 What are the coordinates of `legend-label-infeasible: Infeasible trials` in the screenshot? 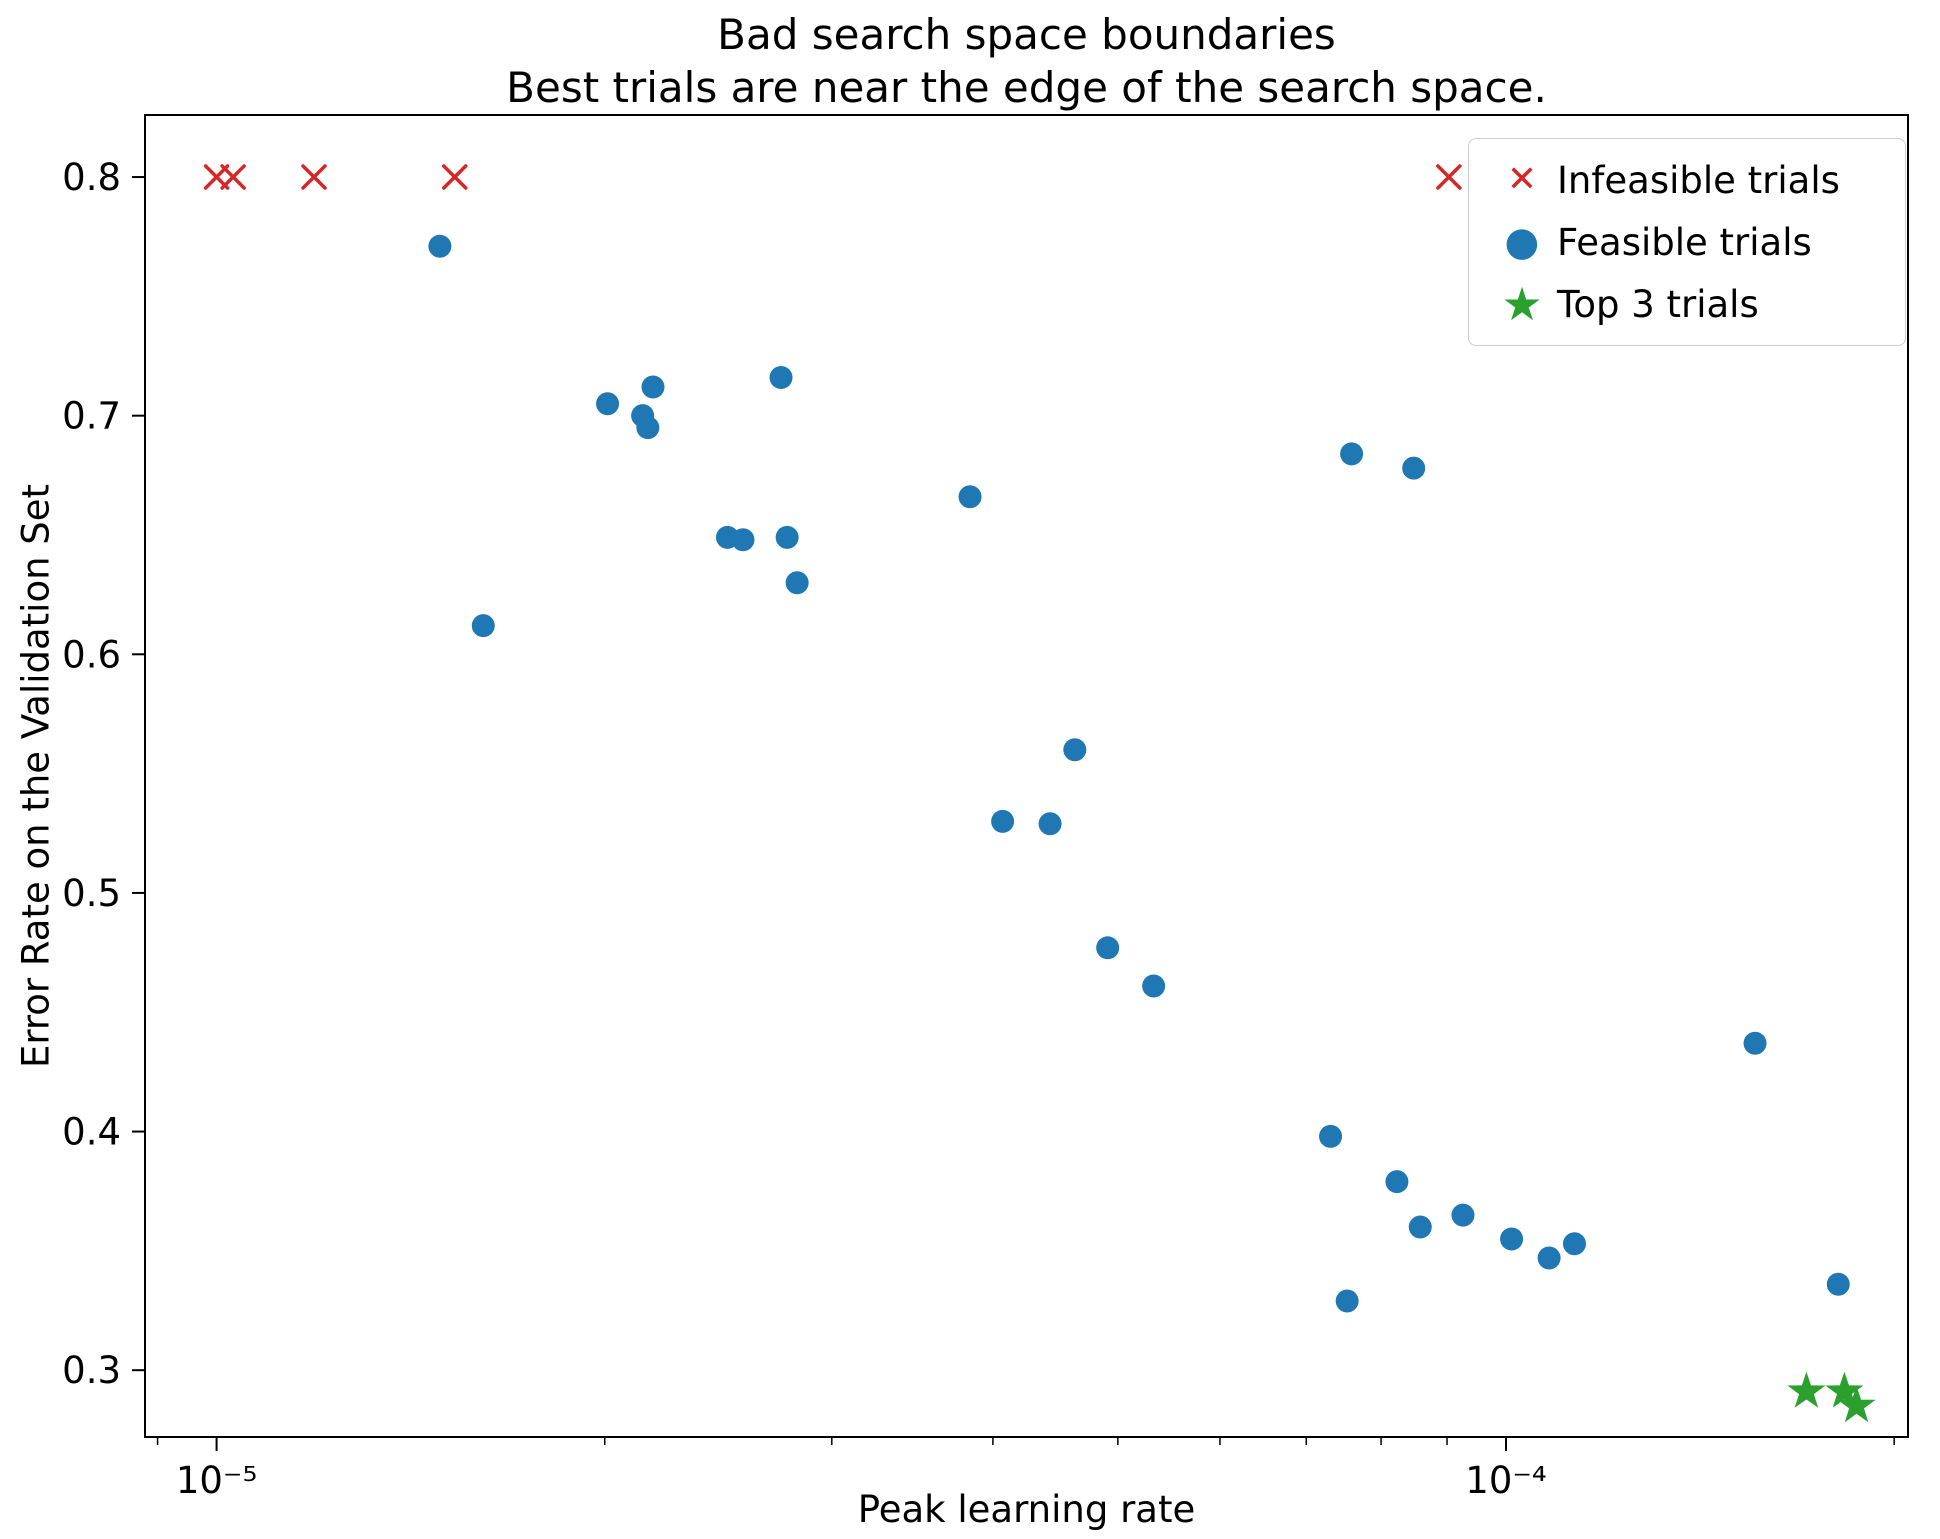 It's located at (1698, 180).